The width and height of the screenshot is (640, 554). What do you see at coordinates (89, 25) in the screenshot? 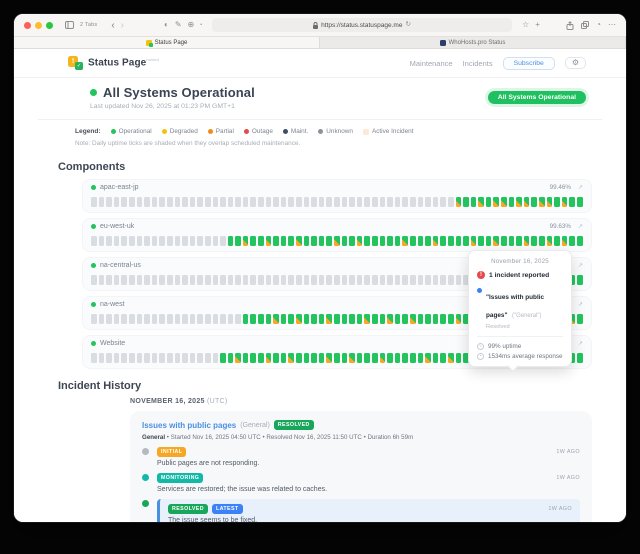
I see `tab-count-label: 2 Tabs` at bounding box center [89, 25].